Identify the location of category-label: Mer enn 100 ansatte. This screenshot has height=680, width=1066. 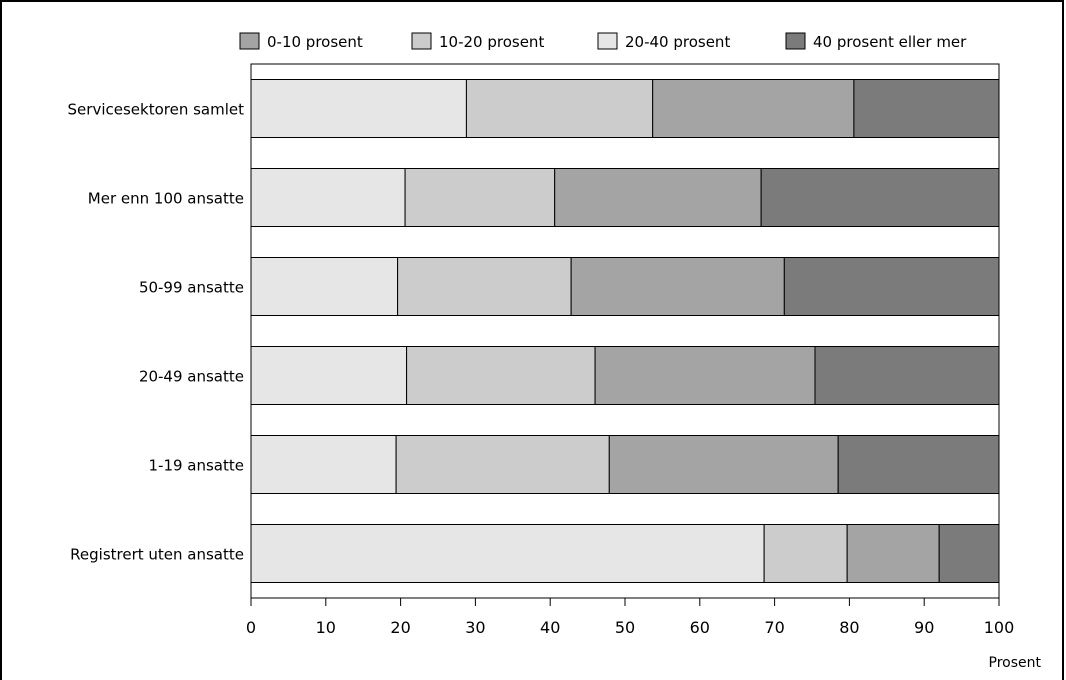
(166, 199).